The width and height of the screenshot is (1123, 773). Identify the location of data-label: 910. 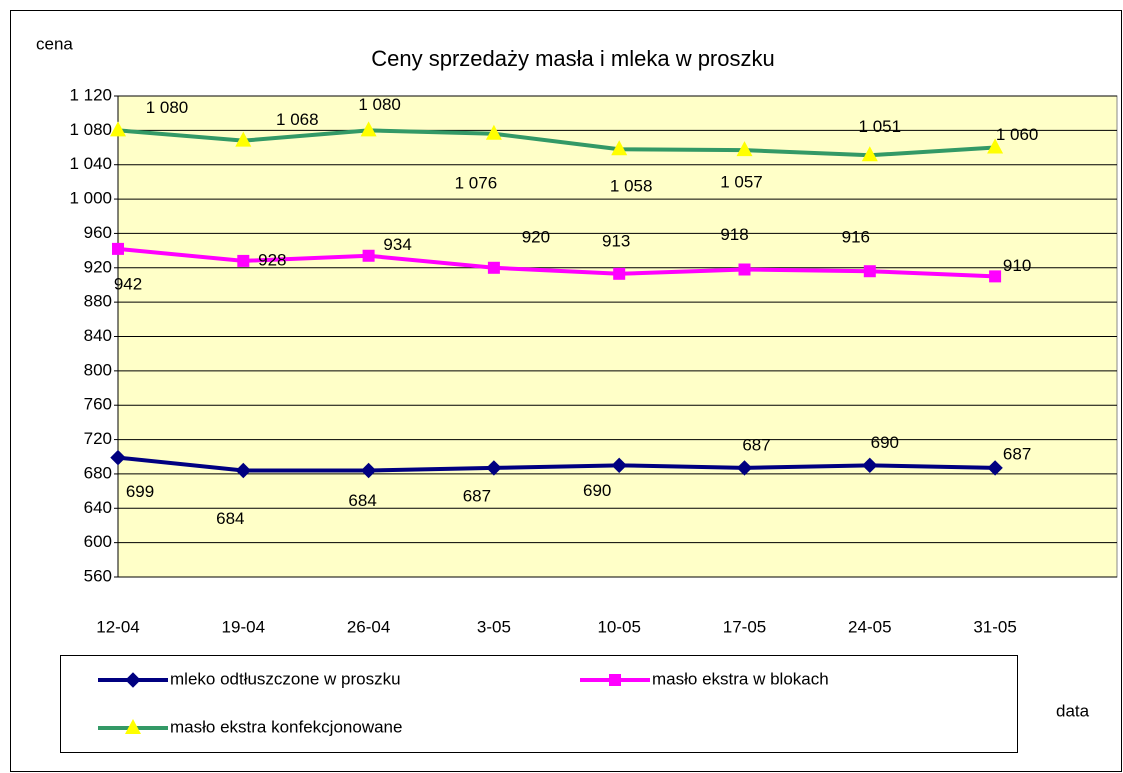
(1017, 265).